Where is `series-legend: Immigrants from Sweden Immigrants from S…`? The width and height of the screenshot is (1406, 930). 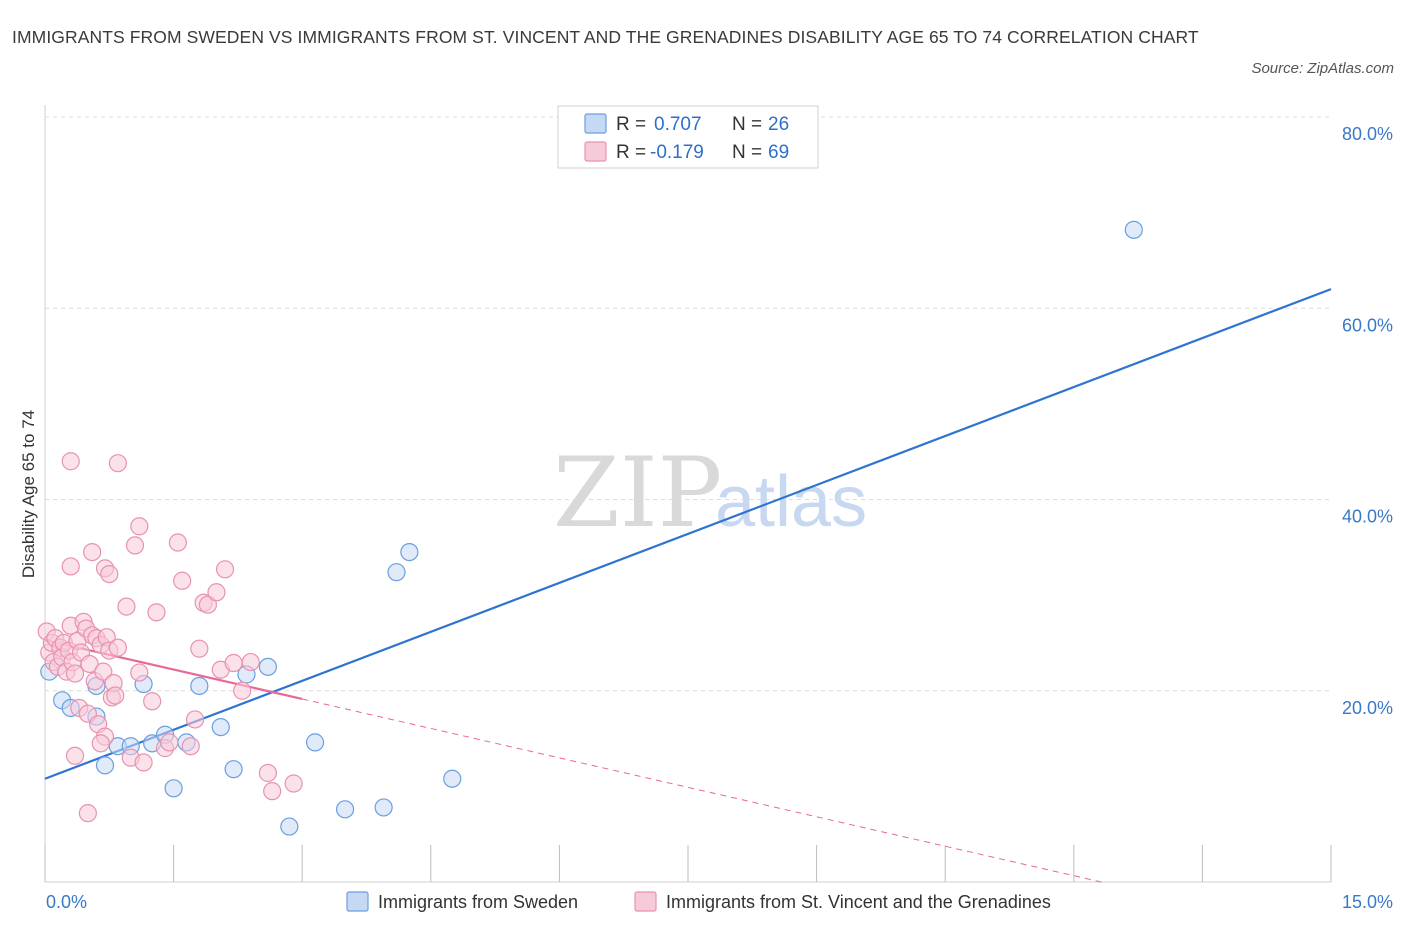 series-legend: Immigrants from Sweden Immigrants from S… is located at coordinates (698, 901).